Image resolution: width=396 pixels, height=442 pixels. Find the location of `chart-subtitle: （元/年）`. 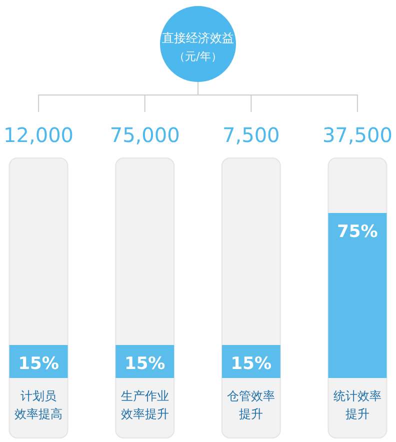

chart-subtitle: （元/年） is located at coordinates (198, 56).